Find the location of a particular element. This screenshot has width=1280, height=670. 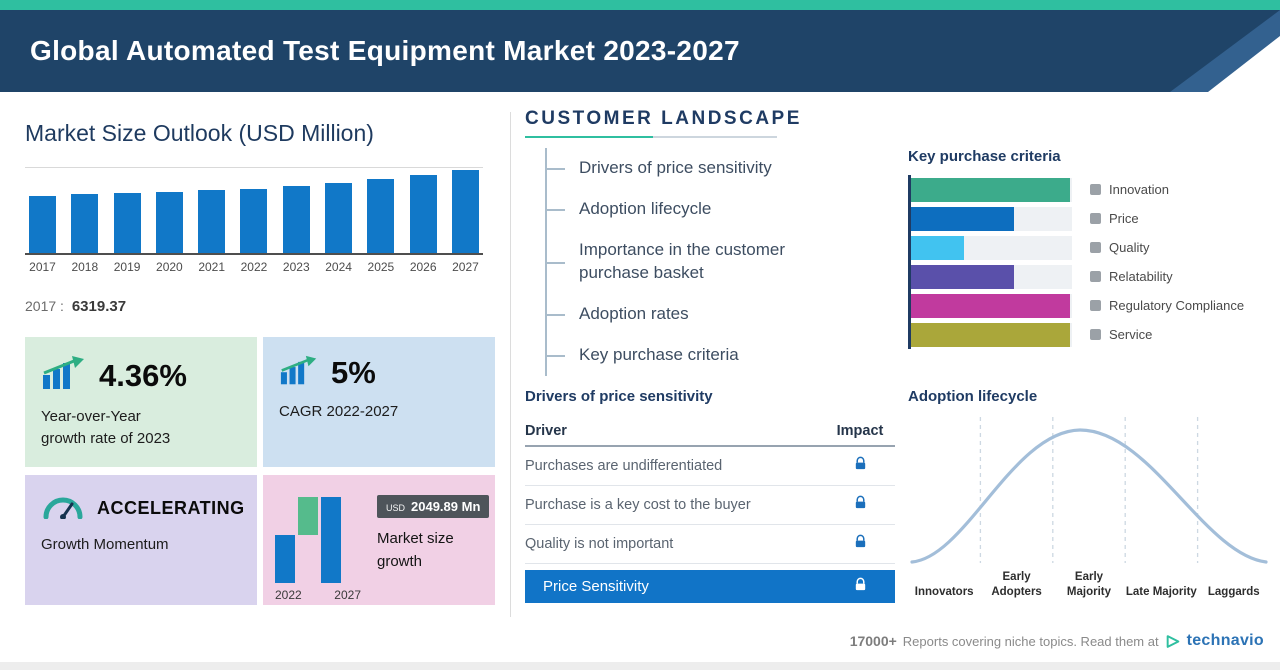

adoption-lifecycle-title: Adoption lifecycle is located at coordinates (973, 396).